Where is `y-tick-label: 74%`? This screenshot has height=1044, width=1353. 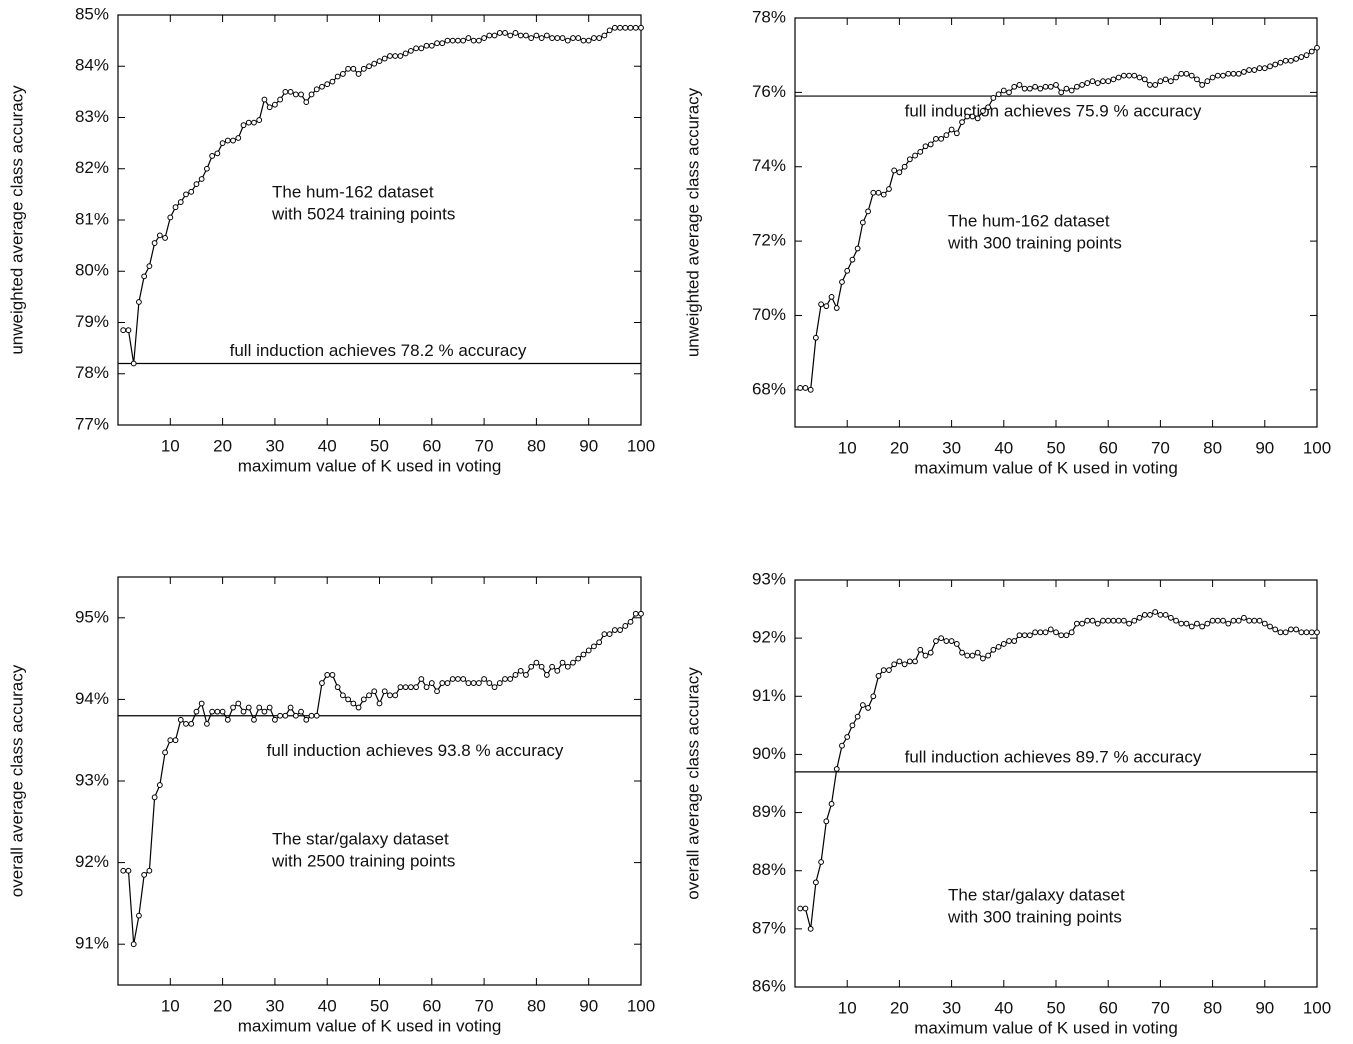 y-tick-label: 74% is located at coordinates (769, 165).